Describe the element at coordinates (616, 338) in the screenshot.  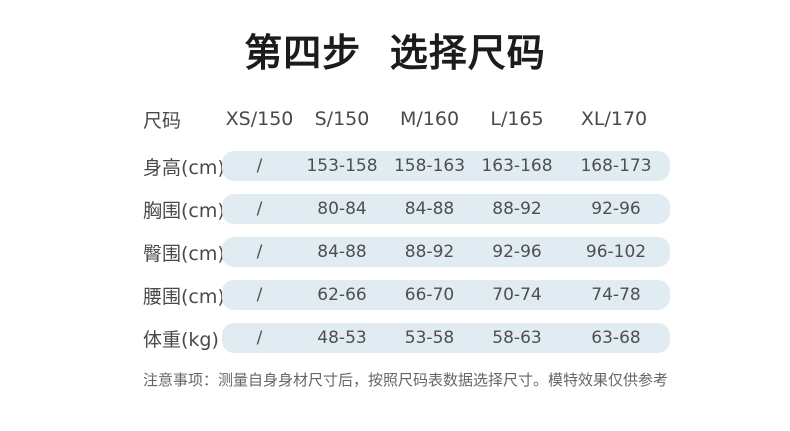
I see `size-value-cell: 63-68` at that location.